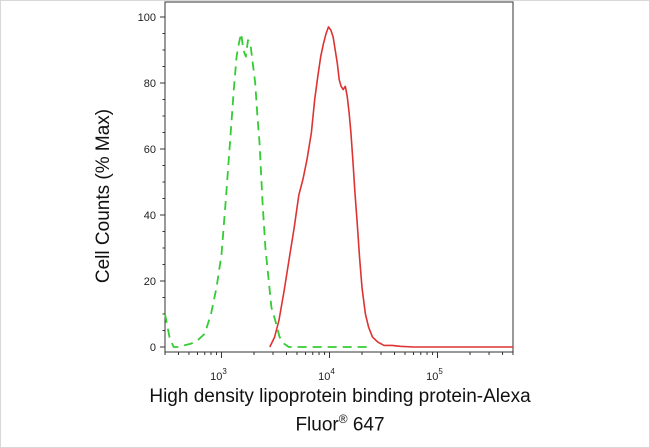  I want to click on y-tick-label: 60, so click(150, 150).